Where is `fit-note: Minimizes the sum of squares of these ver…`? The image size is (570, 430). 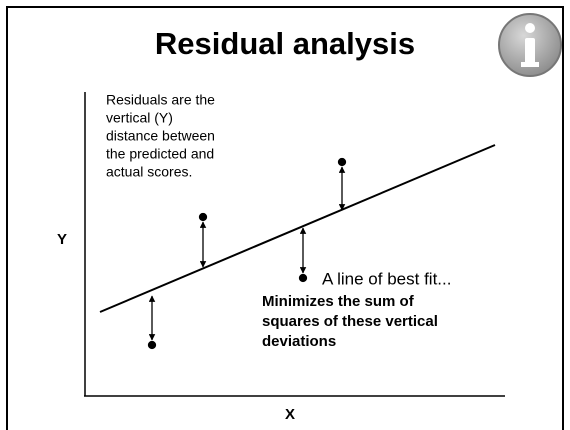 fit-note: Minimizes the sum of squares of these ver… is located at coordinates (350, 321).